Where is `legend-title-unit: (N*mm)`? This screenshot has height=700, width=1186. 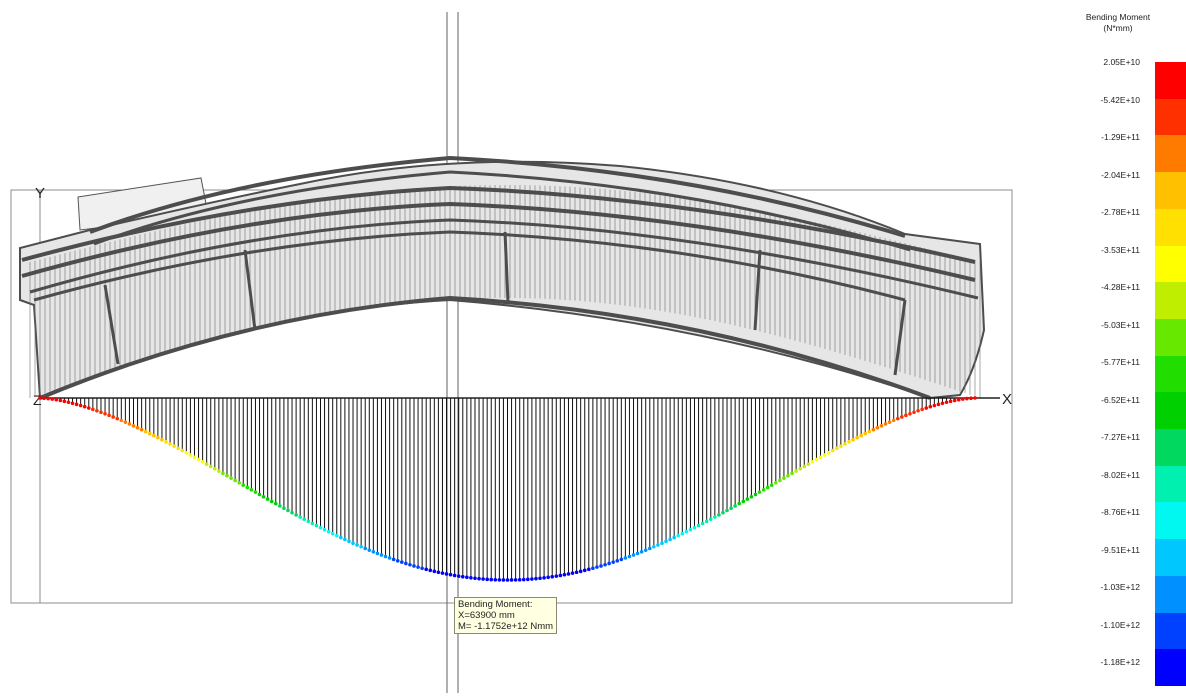 legend-title-unit: (N*mm) is located at coordinates (1118, 28).